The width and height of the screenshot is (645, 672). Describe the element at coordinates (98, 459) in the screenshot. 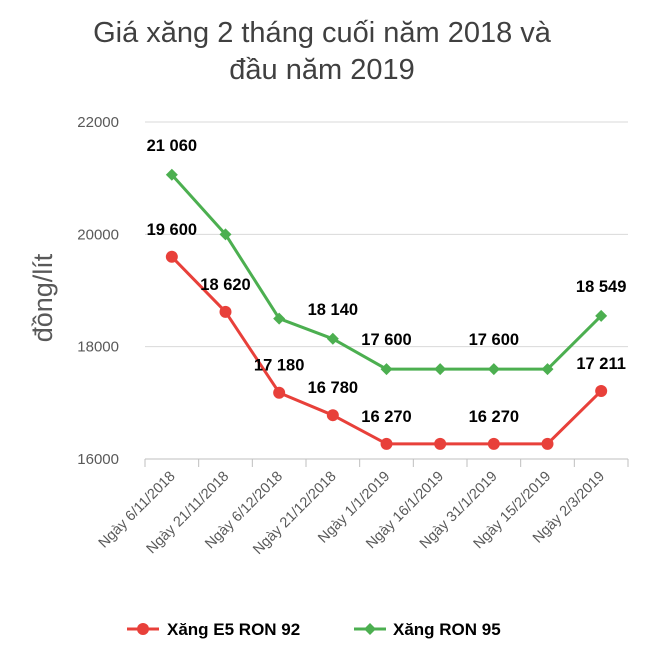

I see `y-tick-label: 16000` at that location.